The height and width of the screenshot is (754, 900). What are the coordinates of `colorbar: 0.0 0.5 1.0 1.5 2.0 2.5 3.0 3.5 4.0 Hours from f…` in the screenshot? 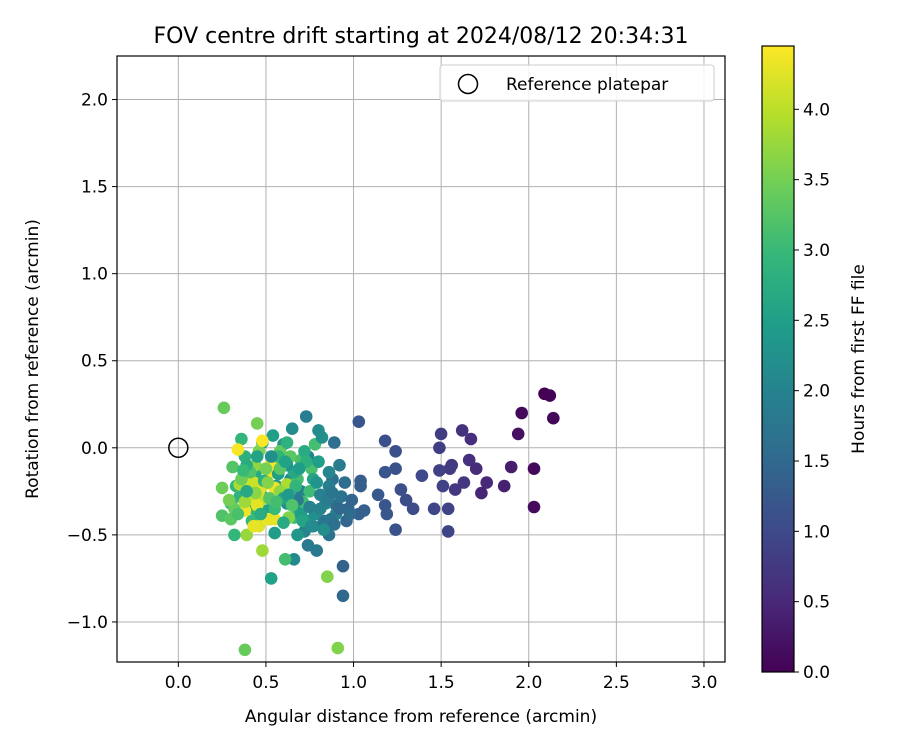 It's located at (815, 364).